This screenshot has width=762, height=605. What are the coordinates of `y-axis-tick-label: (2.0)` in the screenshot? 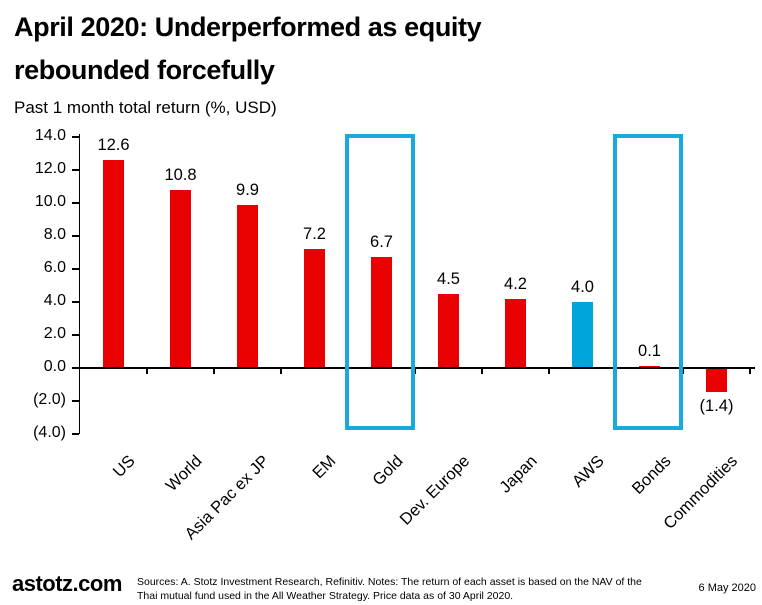 It's located at (49, 399).